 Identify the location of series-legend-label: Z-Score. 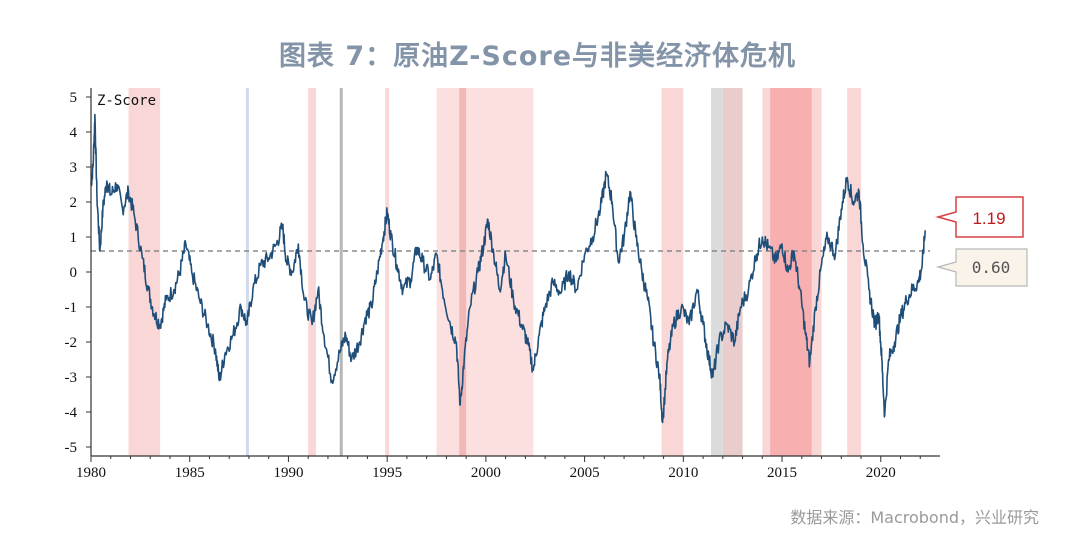
(126, 101).